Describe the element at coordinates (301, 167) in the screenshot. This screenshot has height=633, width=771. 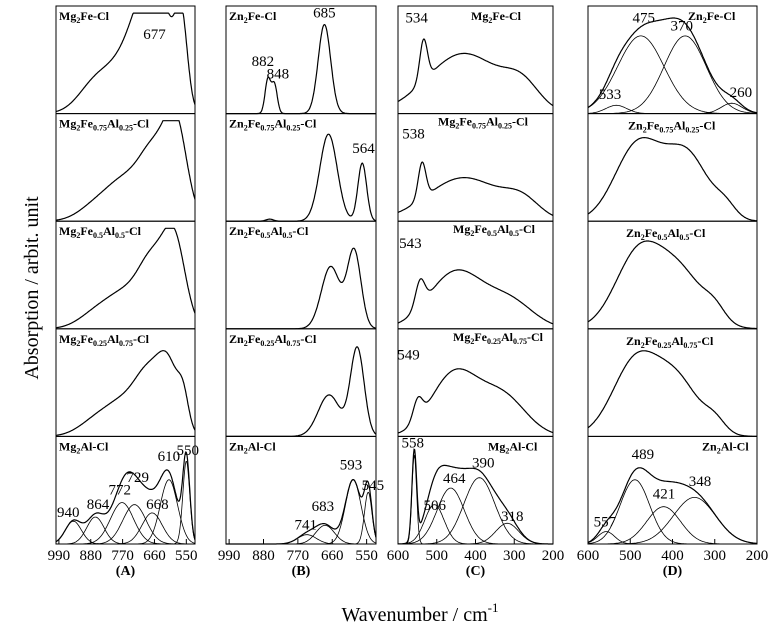
I see `spectrum-row: Zn2Fe0.75Al0.25-Cl 564` at that location.